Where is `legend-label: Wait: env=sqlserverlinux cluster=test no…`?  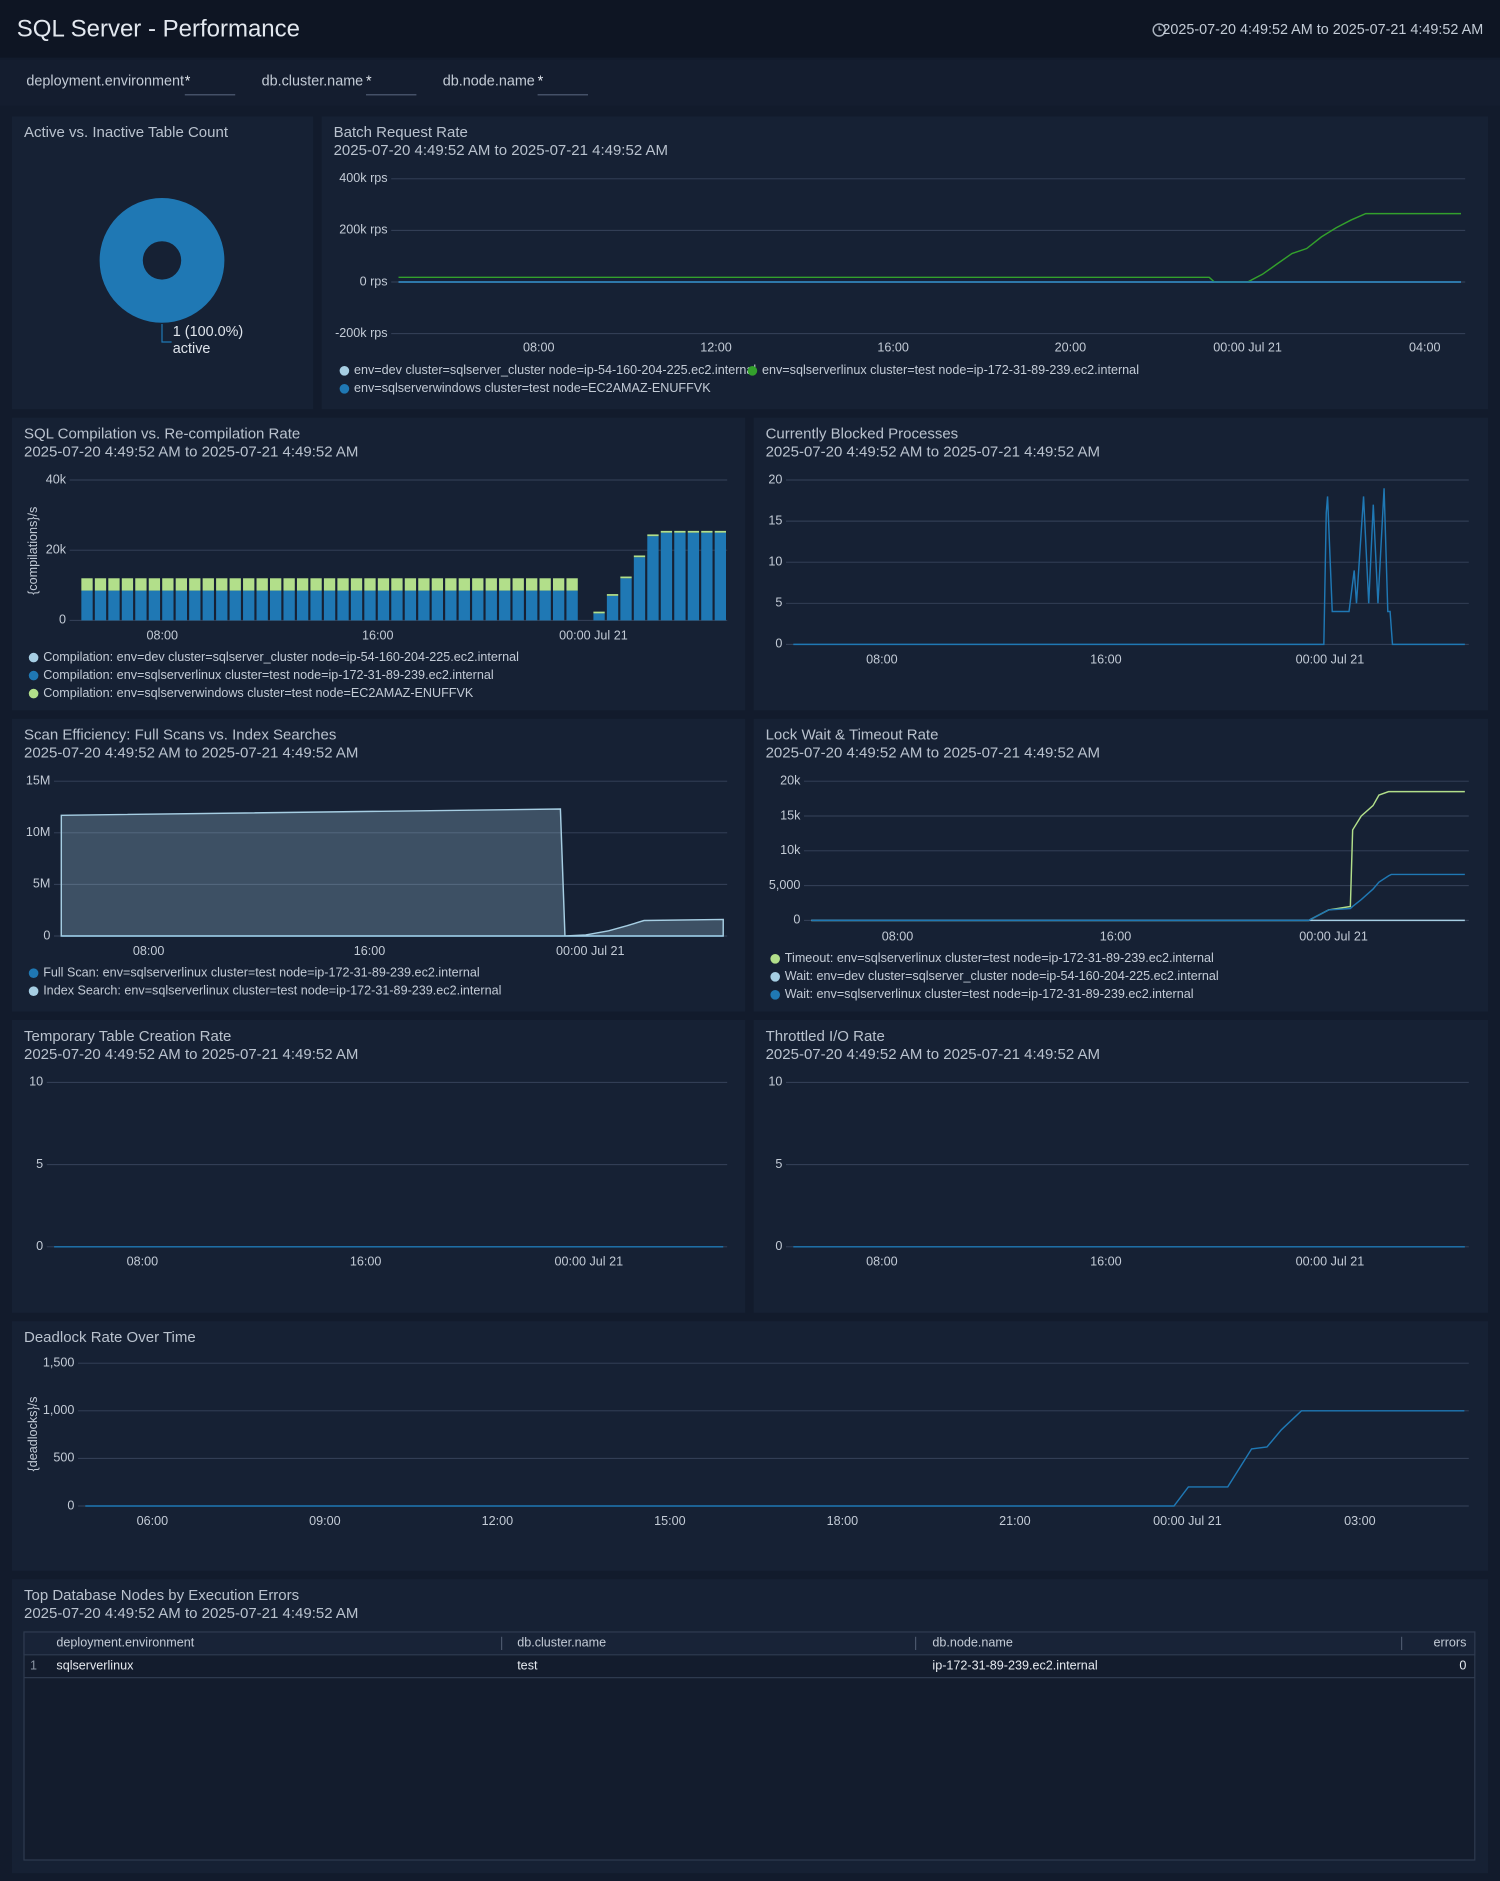
legend-label: Wait: env=sqlserverlinux cluster=test no… is located at coordinates (989, 994).